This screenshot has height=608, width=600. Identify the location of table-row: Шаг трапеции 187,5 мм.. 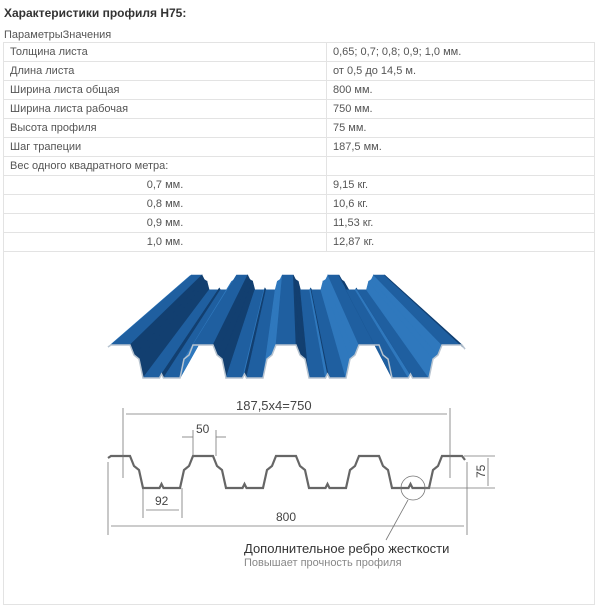
(299, 147).